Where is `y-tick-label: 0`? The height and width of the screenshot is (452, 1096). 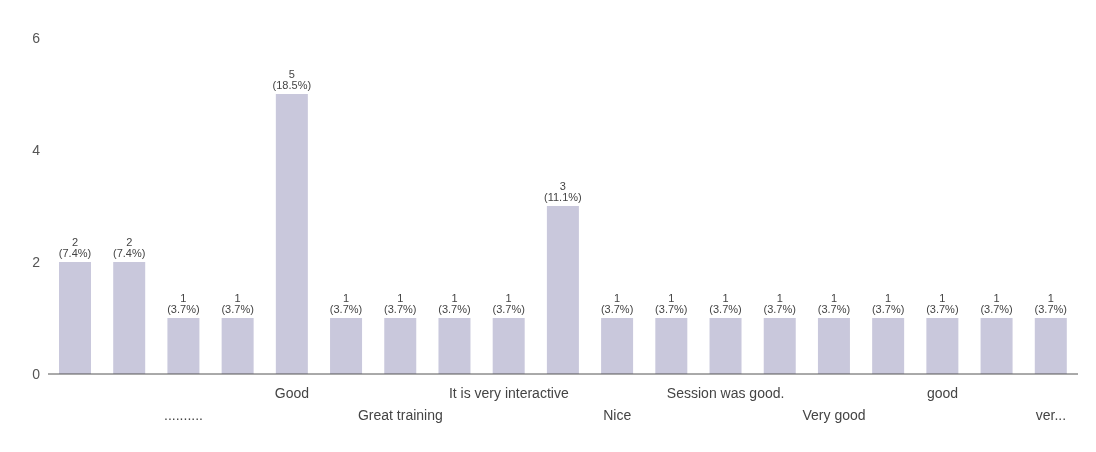
y-tick-label: 0 is located at coordinates (36, 373).